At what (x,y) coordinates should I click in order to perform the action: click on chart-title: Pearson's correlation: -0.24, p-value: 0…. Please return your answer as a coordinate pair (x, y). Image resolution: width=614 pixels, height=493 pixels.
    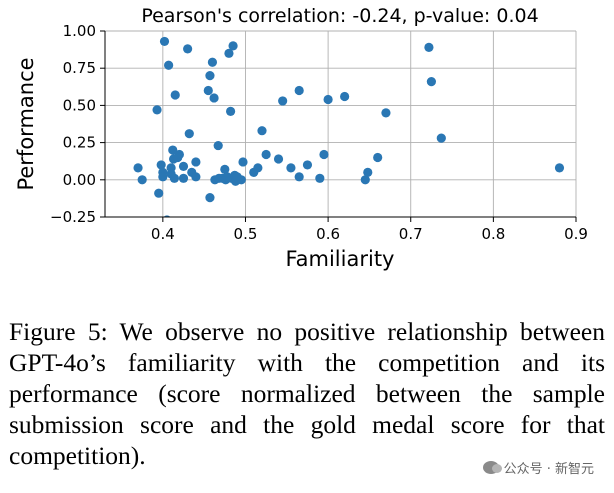
    Looking at the image, I should click on (339, 16).